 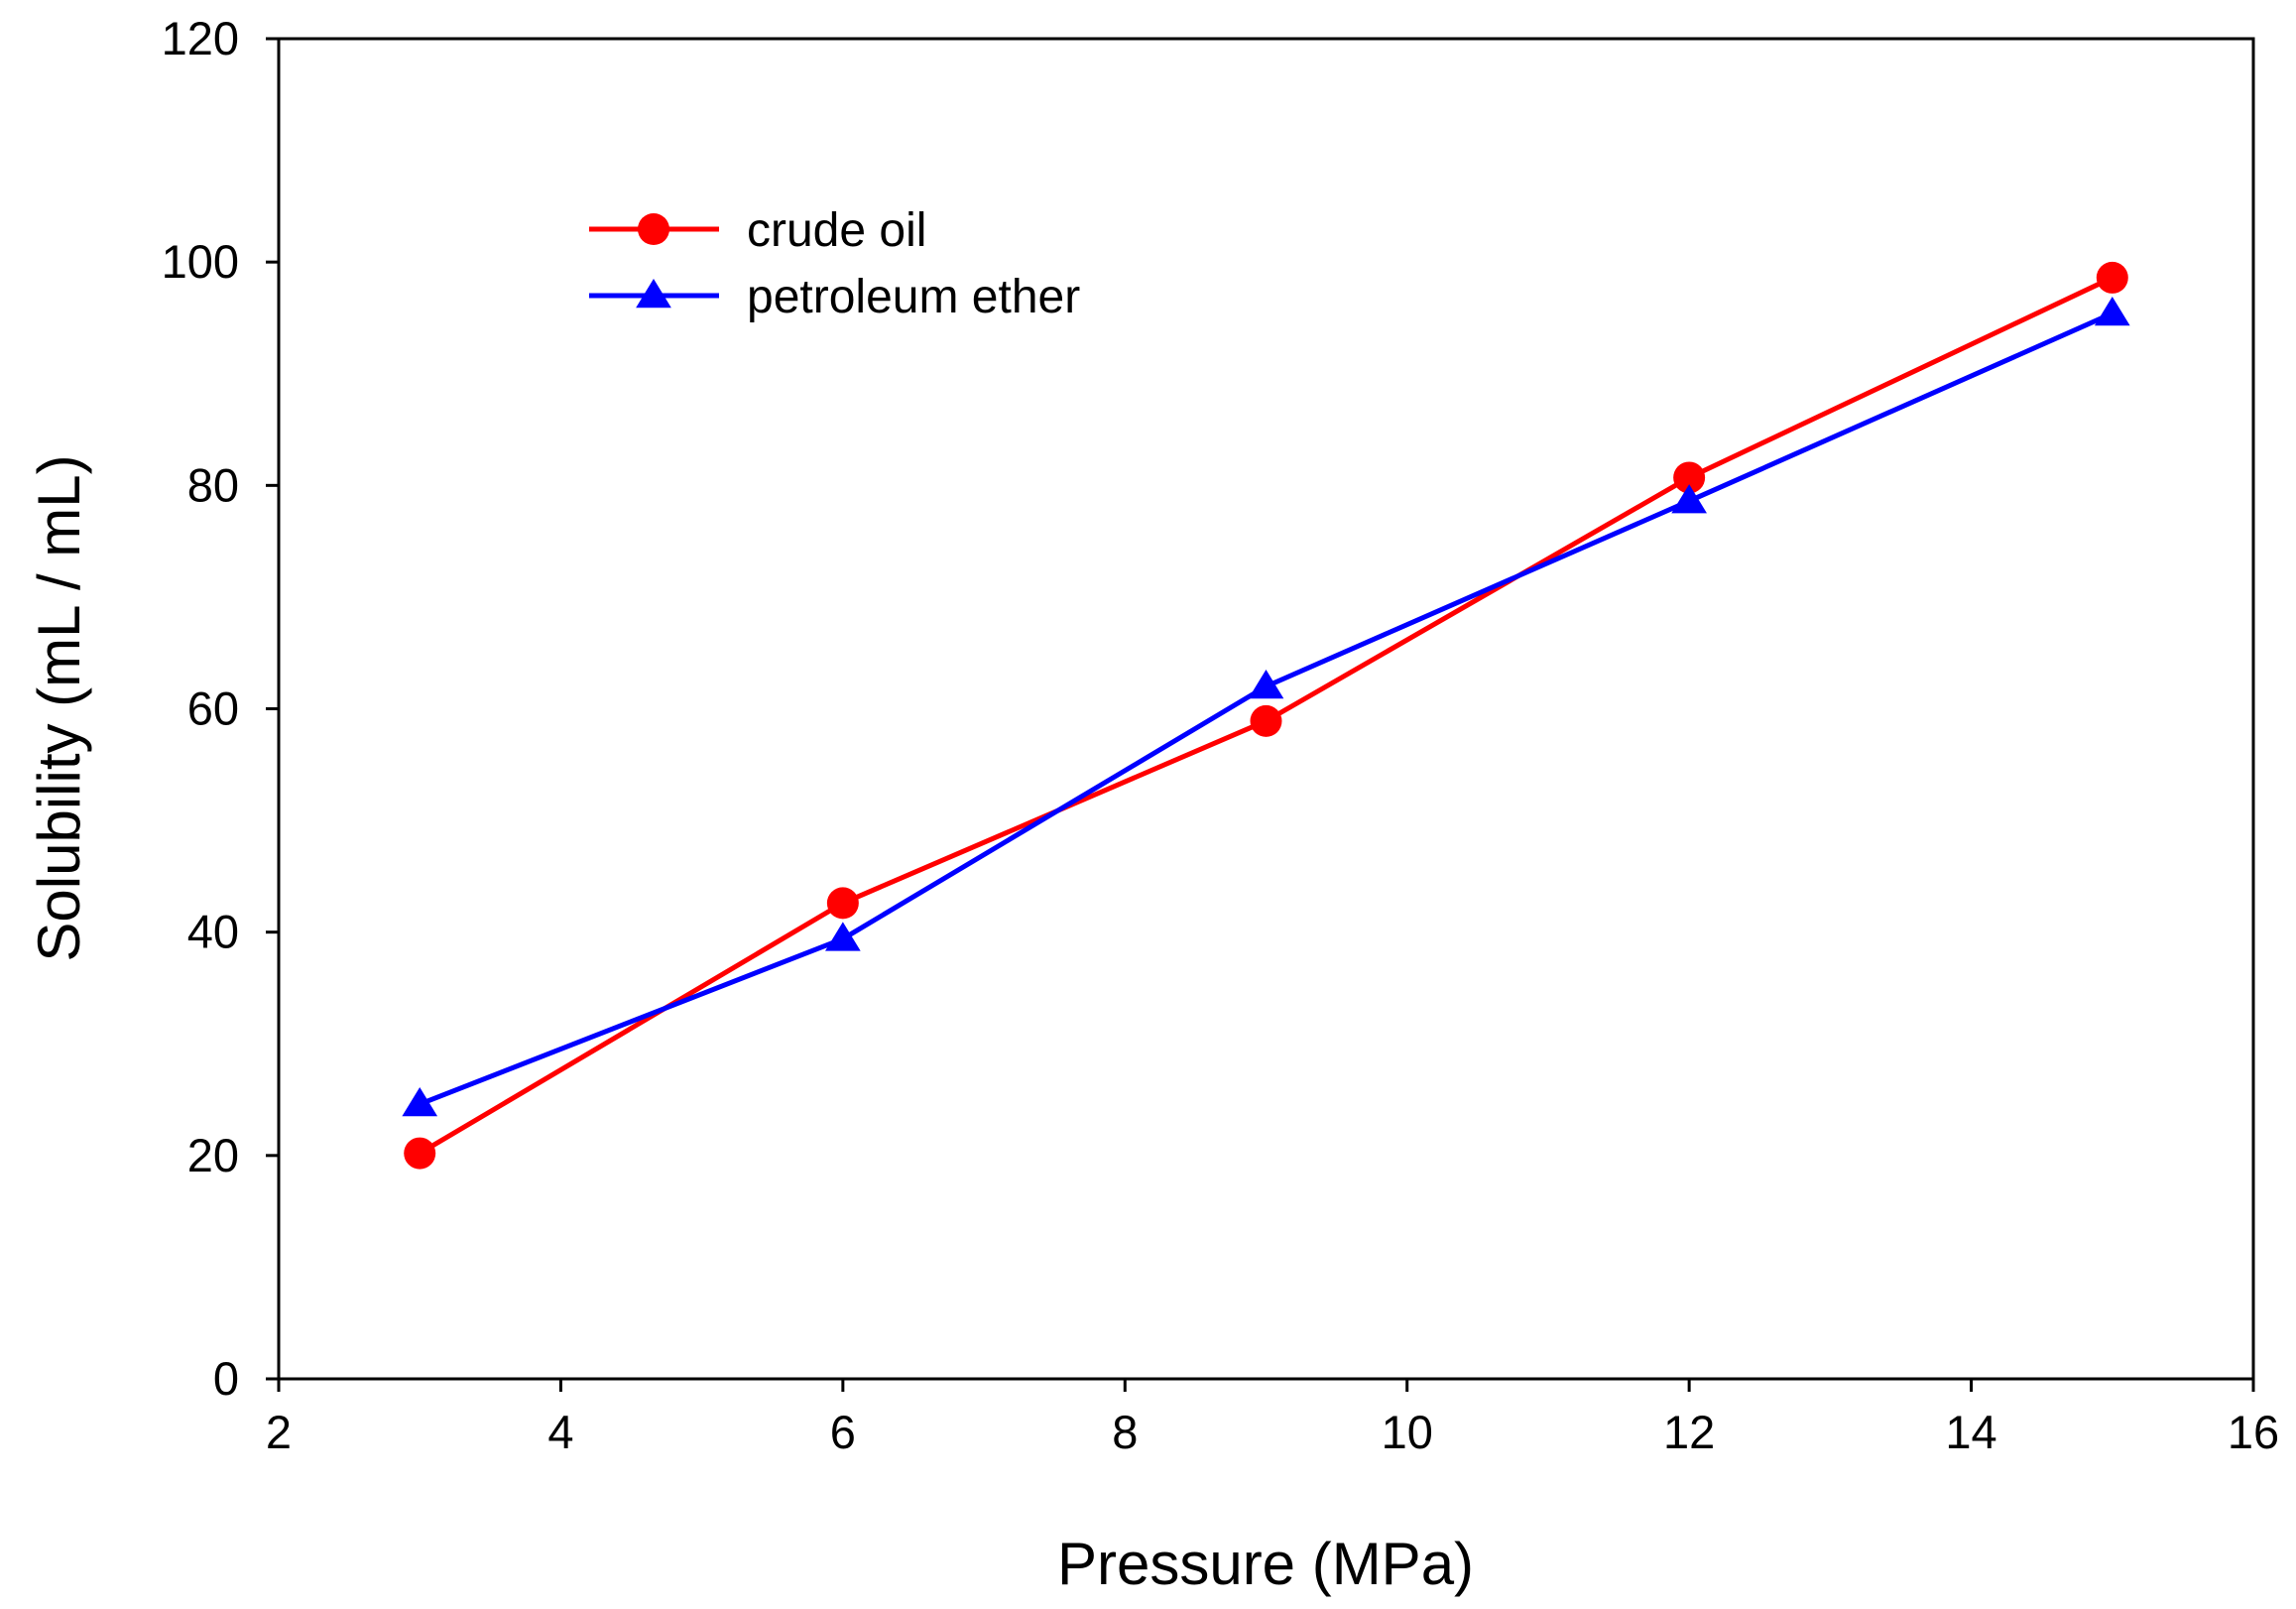 What do you see at coordinates (843, 1432) in the screenshot?
I see `x-tick-label: 6` at bounding box center [843, 1432].